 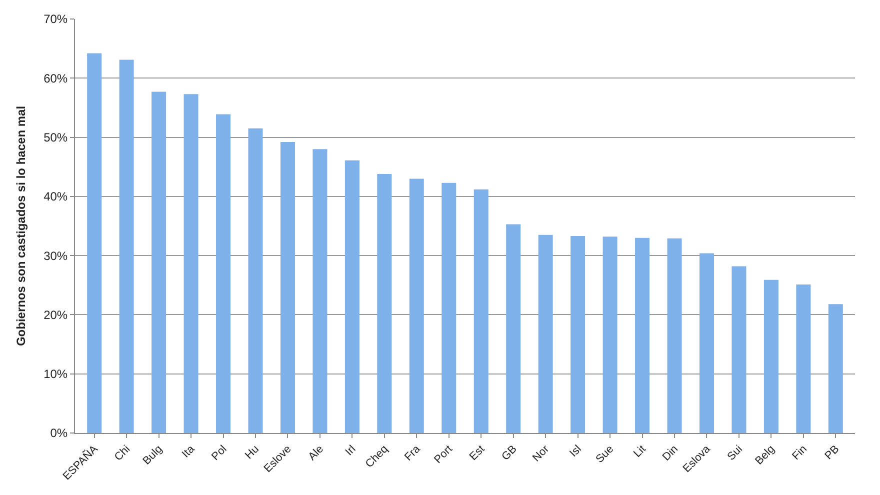 What do you see at coordinates (443, 454) in the screenshot?
I see `x-tick-label: Port` at bounding box center [443, 454].